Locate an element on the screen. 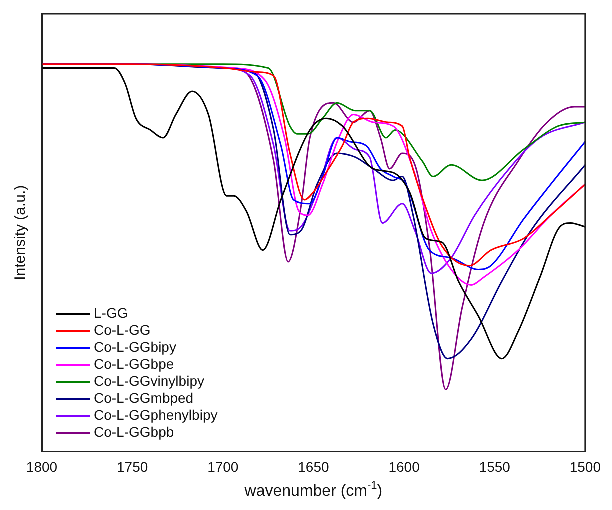  y-axis-title: Intensity (a.u.) is located at coordinates (21, 232).